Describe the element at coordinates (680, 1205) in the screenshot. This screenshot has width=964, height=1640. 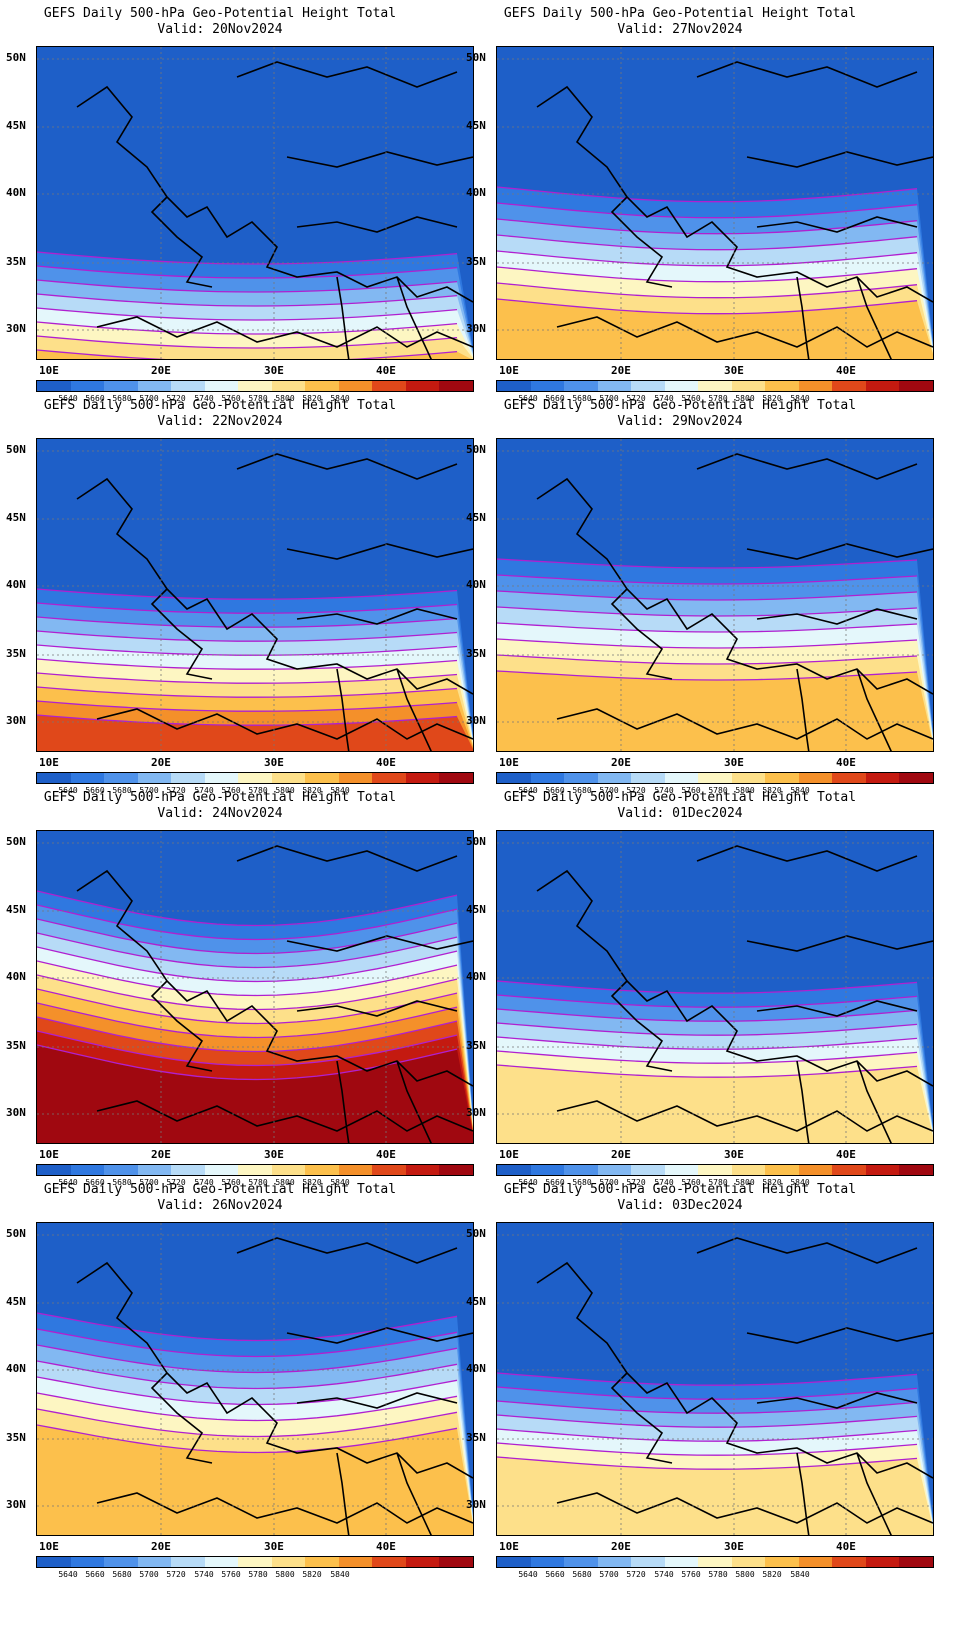
I see `panel-valid-date: Valid: 03Dec2024` at that location.